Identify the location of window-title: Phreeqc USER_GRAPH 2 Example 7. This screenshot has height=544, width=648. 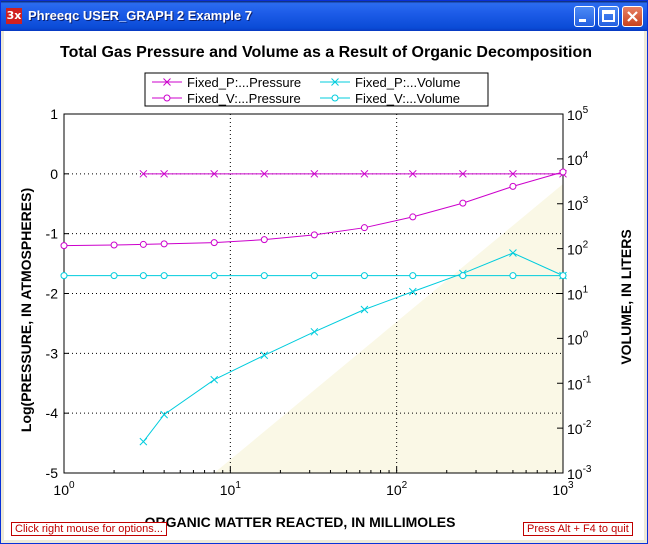
(140, 15).